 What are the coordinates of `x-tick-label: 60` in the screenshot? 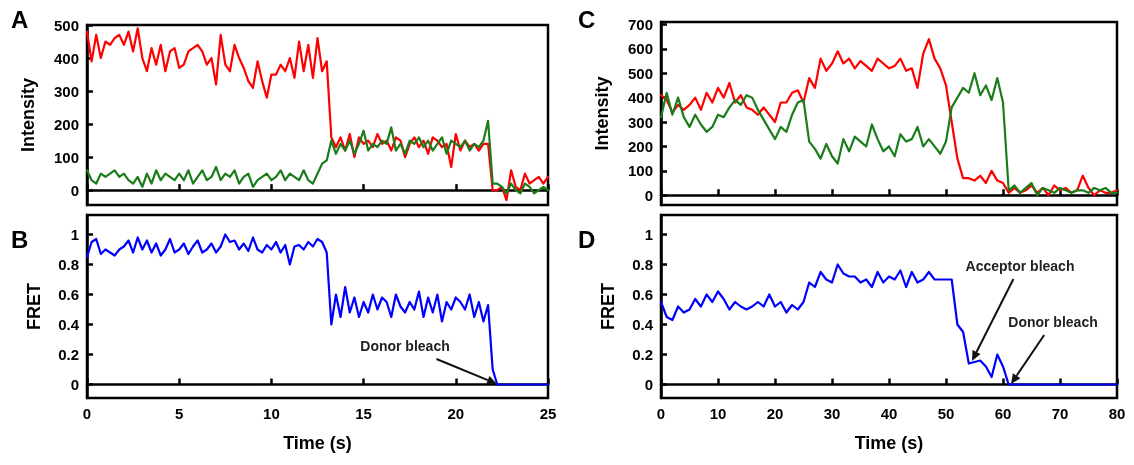 It's located at (1003, 413).